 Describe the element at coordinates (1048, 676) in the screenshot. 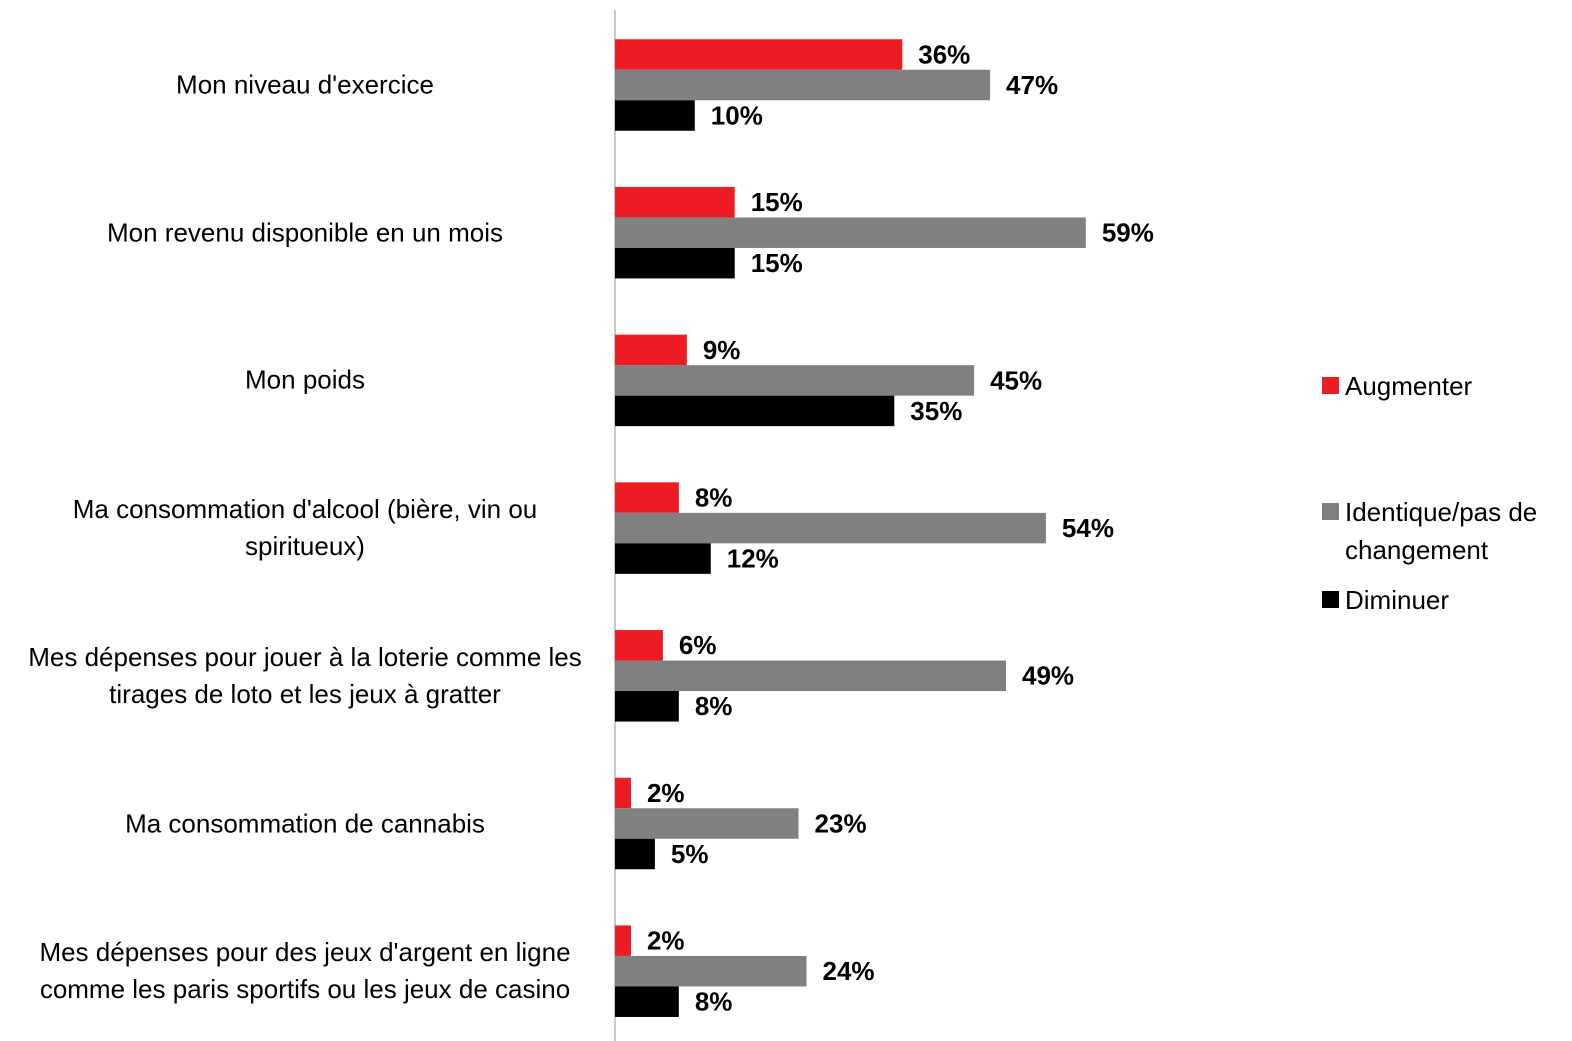

I see `value-label: 49%` at that location.